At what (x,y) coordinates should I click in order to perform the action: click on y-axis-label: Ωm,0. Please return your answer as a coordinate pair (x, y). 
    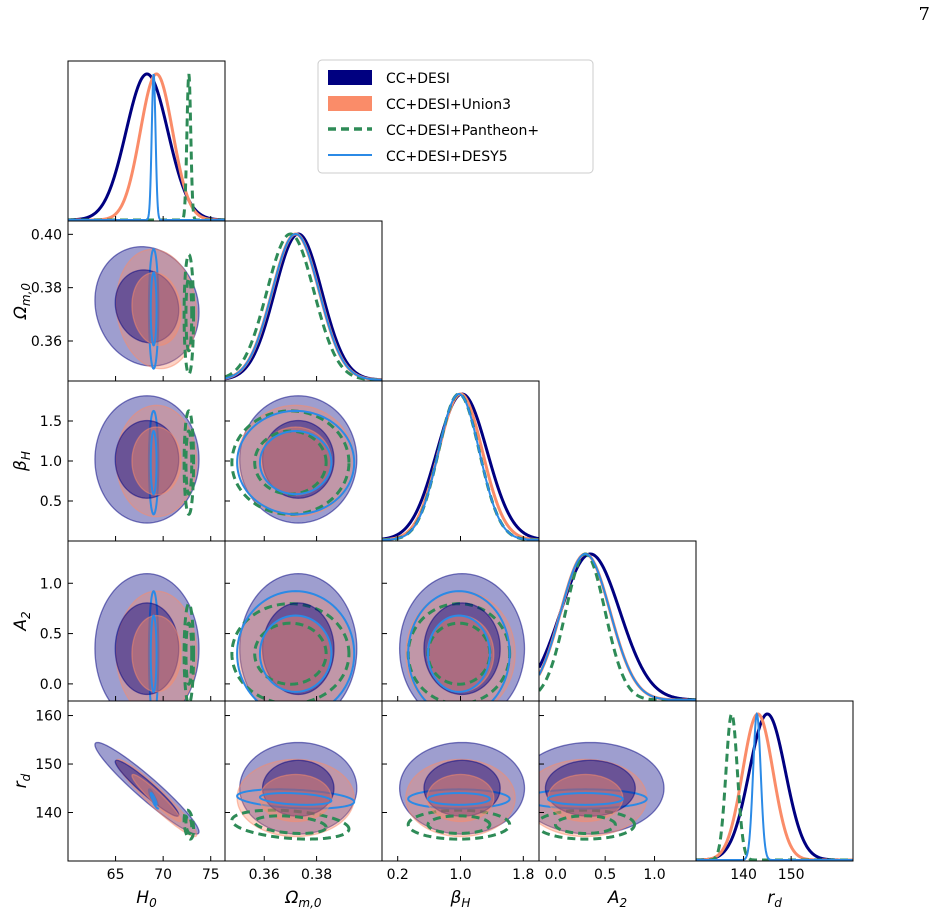
    Looking at the image, I should click on (22, 302).